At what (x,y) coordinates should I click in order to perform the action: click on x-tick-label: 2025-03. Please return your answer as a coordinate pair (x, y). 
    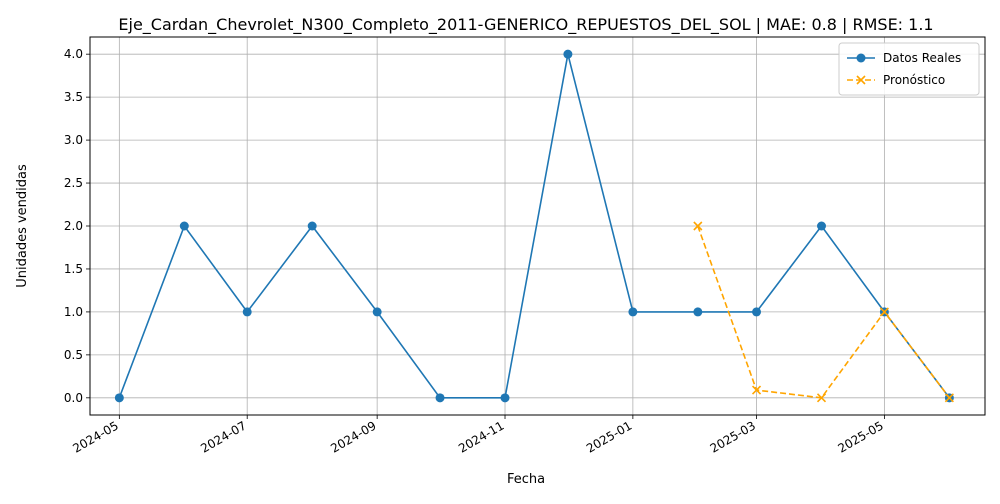
    Looking at the image, I should click on (733, 436).